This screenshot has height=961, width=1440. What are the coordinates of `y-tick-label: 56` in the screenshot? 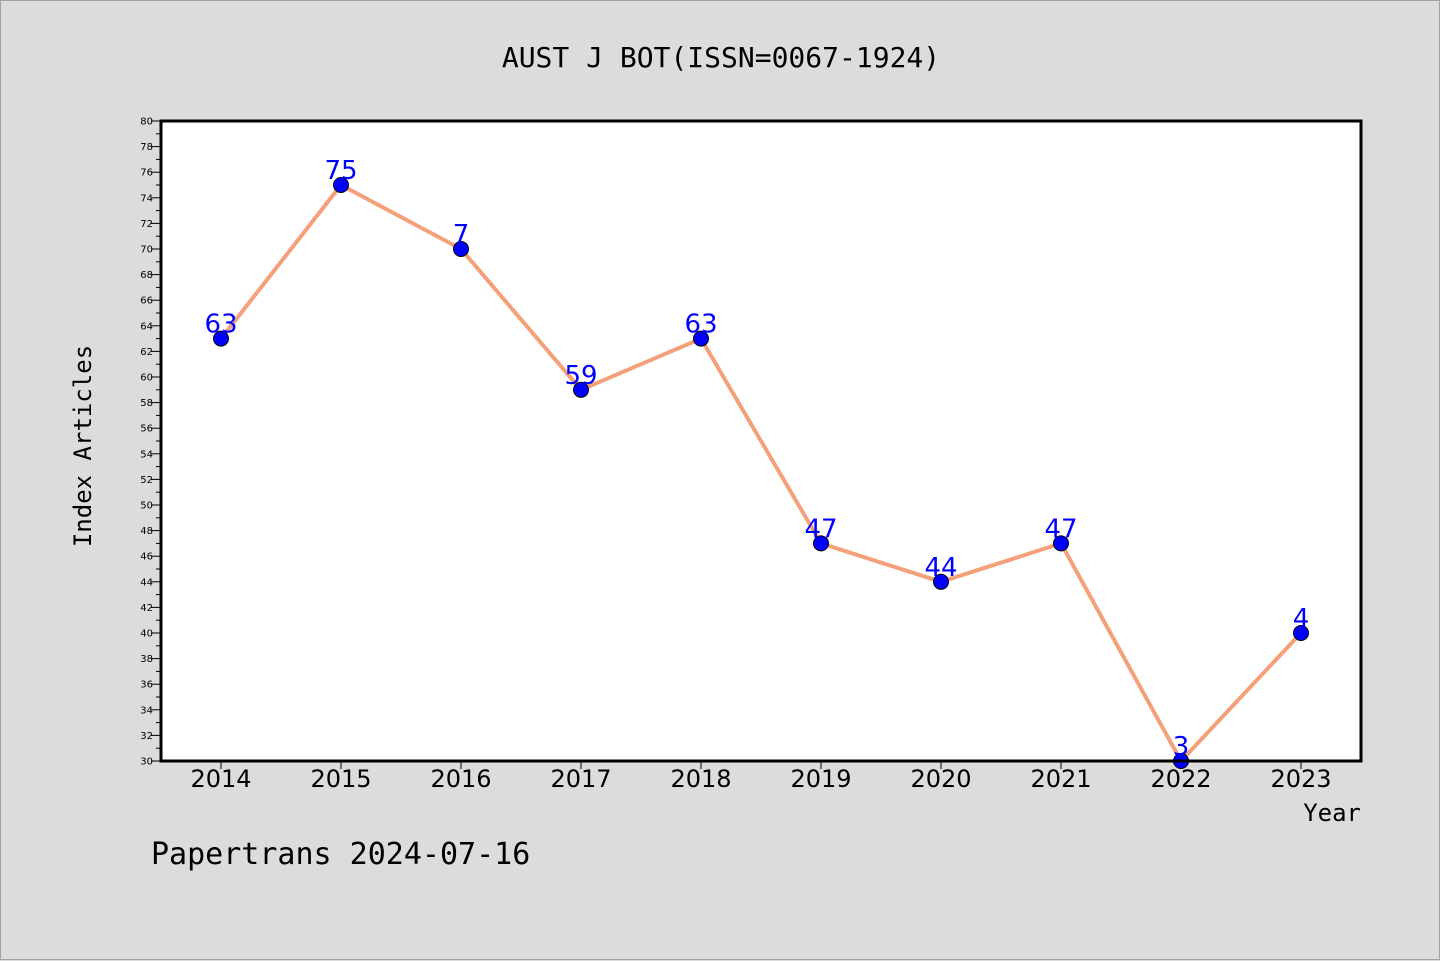 It's located at (146, 429).